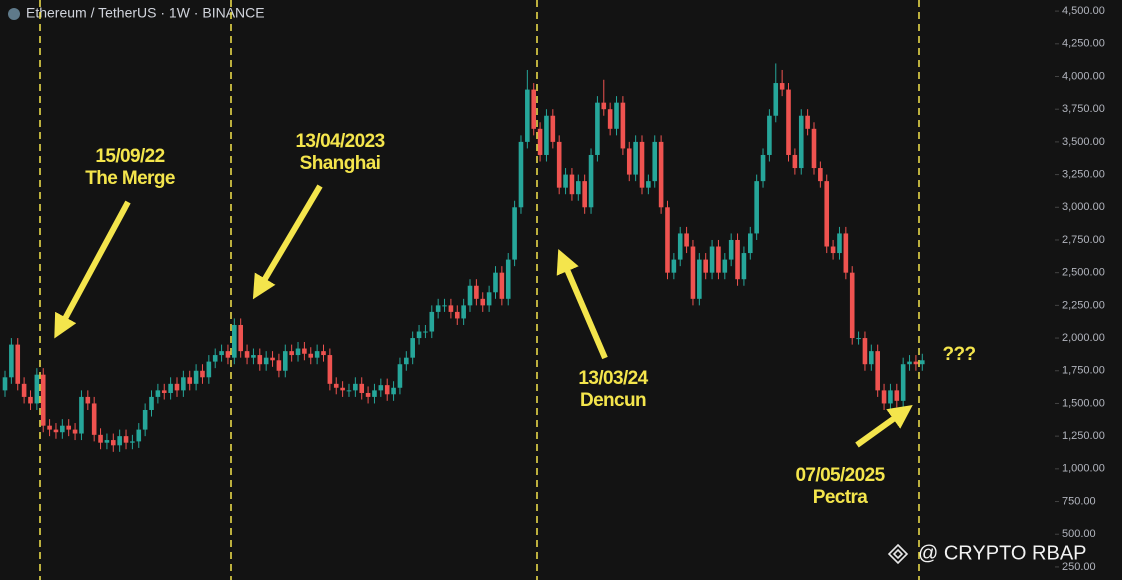  I want to click on y-tick-label: 3,750.00, so click(1083, 109).